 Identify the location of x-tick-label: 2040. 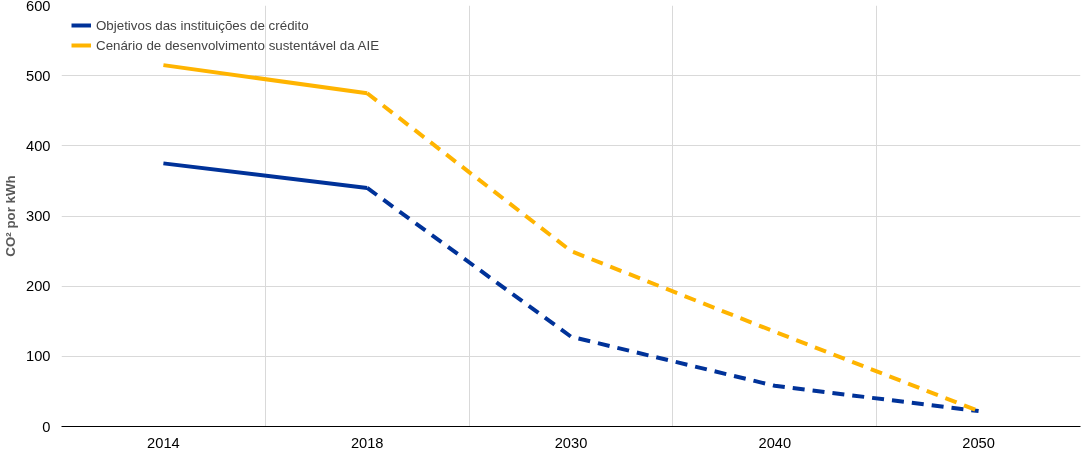
(775, 442).